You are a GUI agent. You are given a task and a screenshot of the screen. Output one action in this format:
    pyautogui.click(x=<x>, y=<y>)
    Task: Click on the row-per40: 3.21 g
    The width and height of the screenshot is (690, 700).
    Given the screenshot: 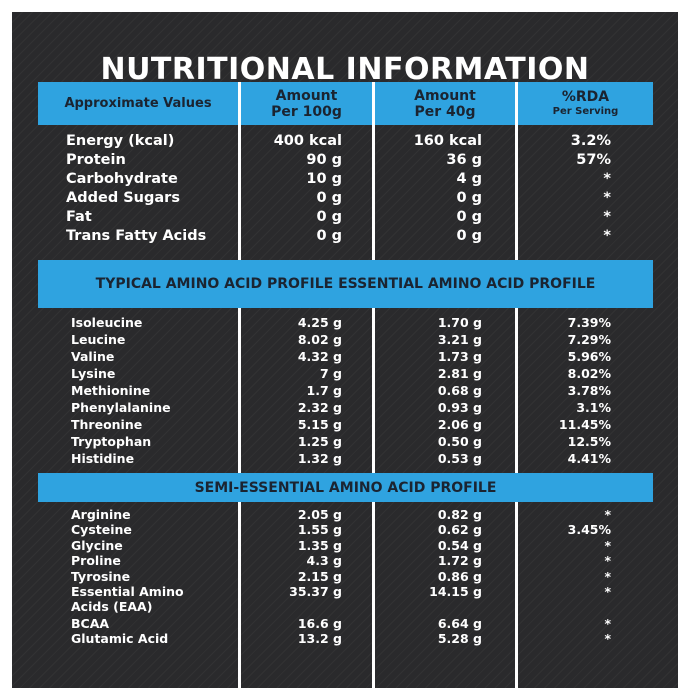 What is the action you would take?
    pyautogui.click(x=459, y=339)
    